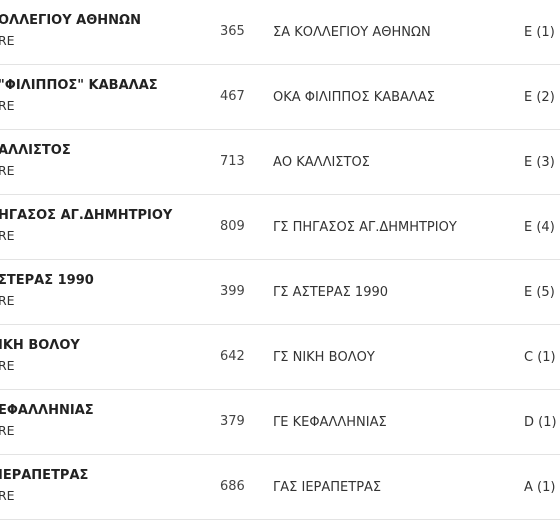 The image size is (560, 520). What do you see at coordinates (232, 96) in the screenshot?
I see `team-number: 467` at bounding box center [232, 96].